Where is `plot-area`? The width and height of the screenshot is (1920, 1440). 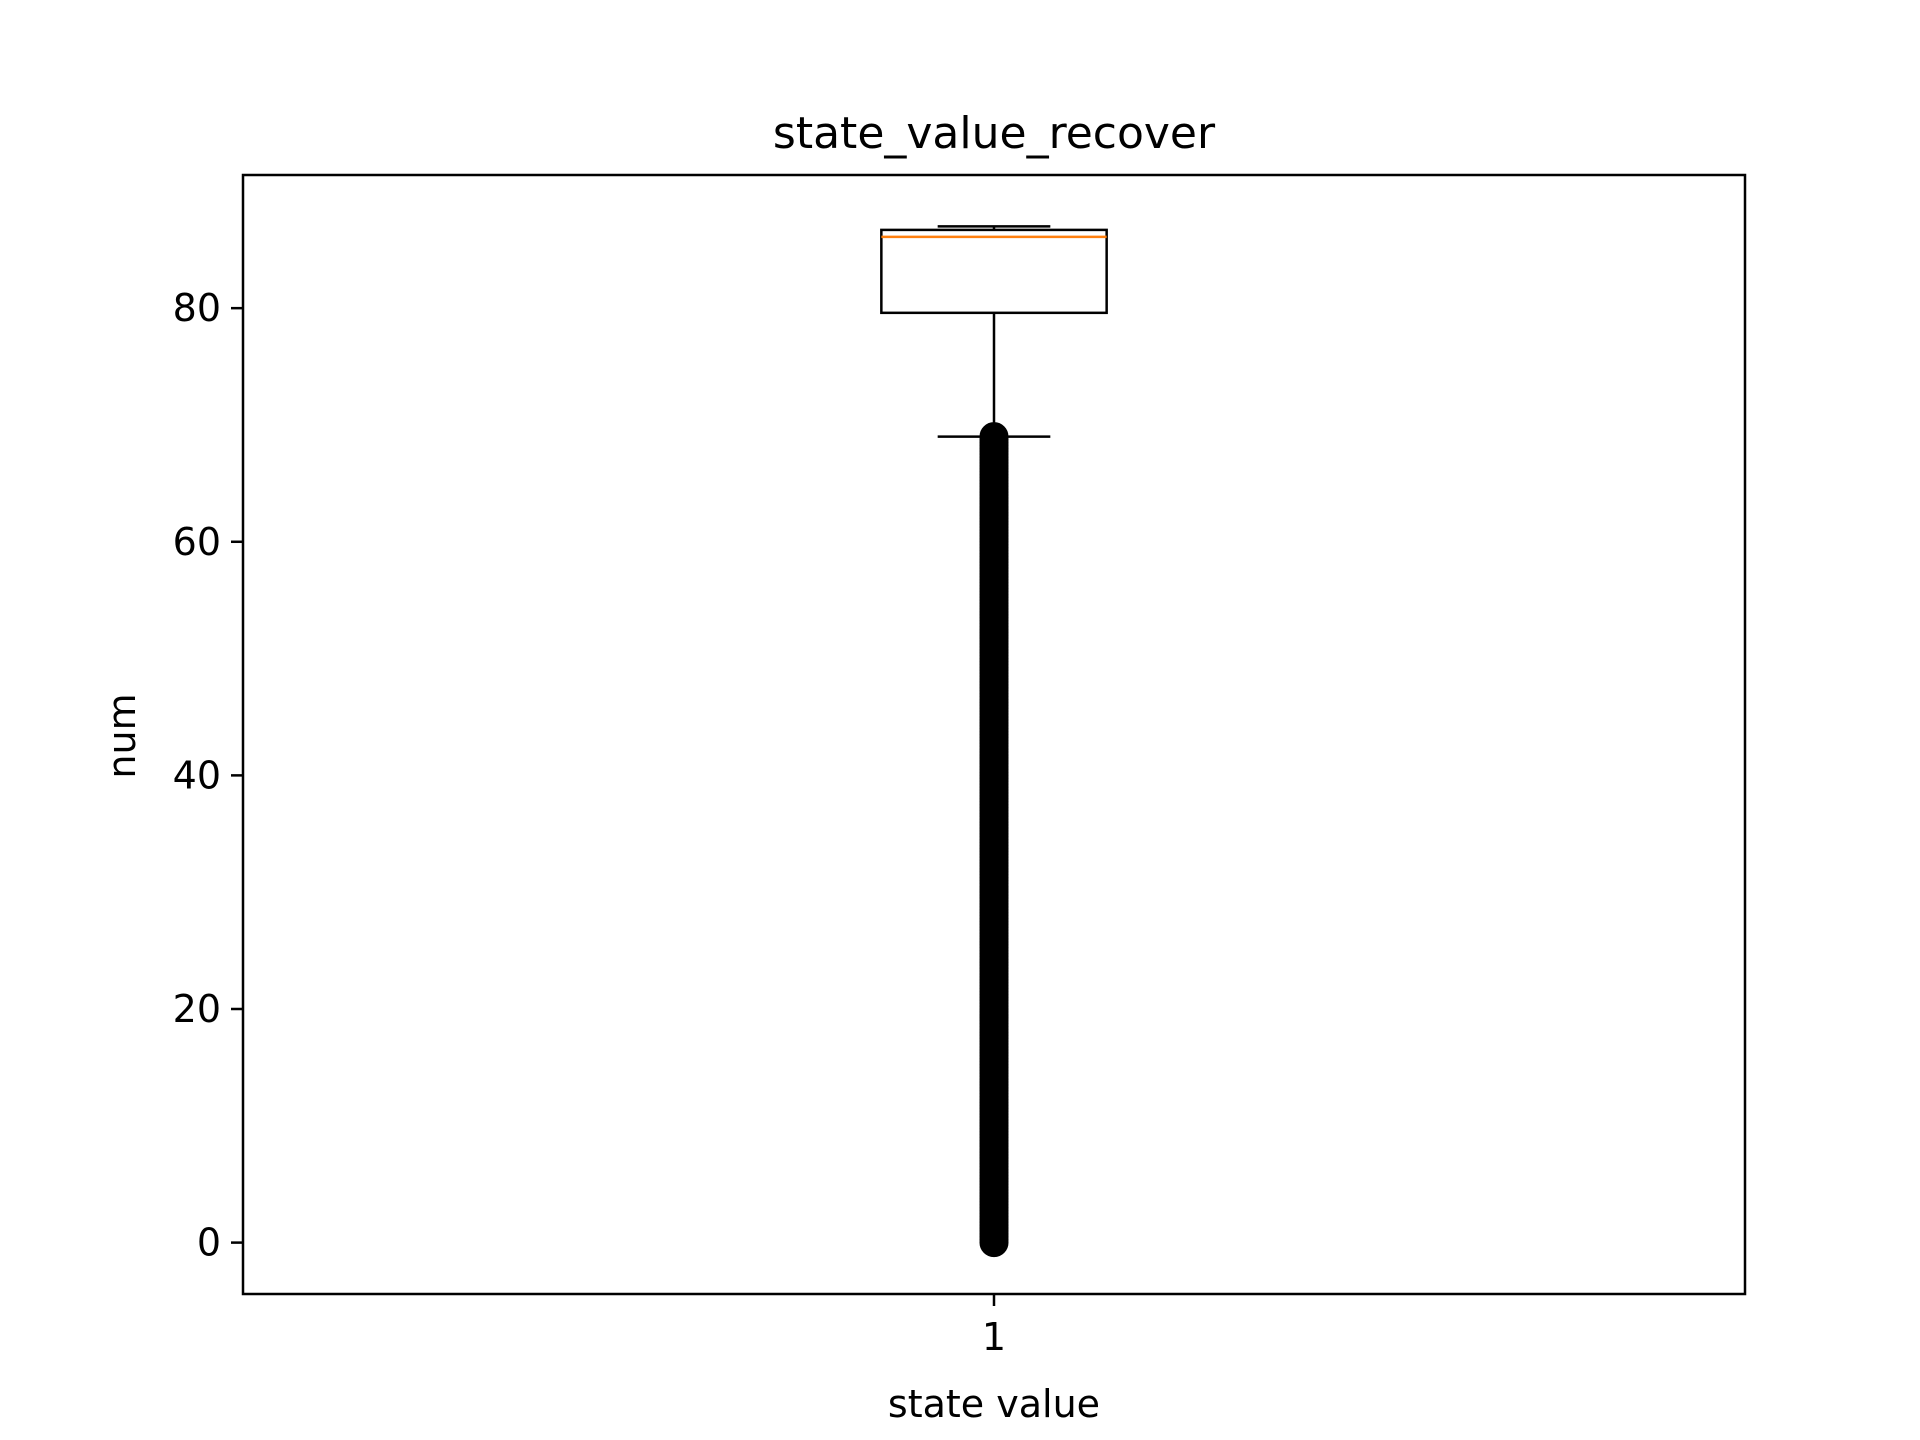
plot-area is located at coordinates (994, 741).